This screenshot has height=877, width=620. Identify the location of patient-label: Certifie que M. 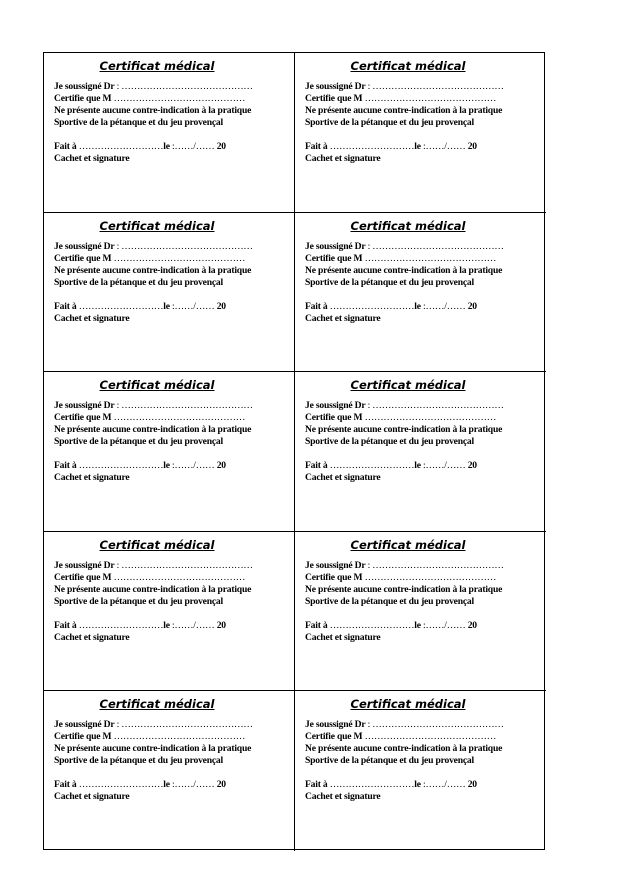
(334, 577).